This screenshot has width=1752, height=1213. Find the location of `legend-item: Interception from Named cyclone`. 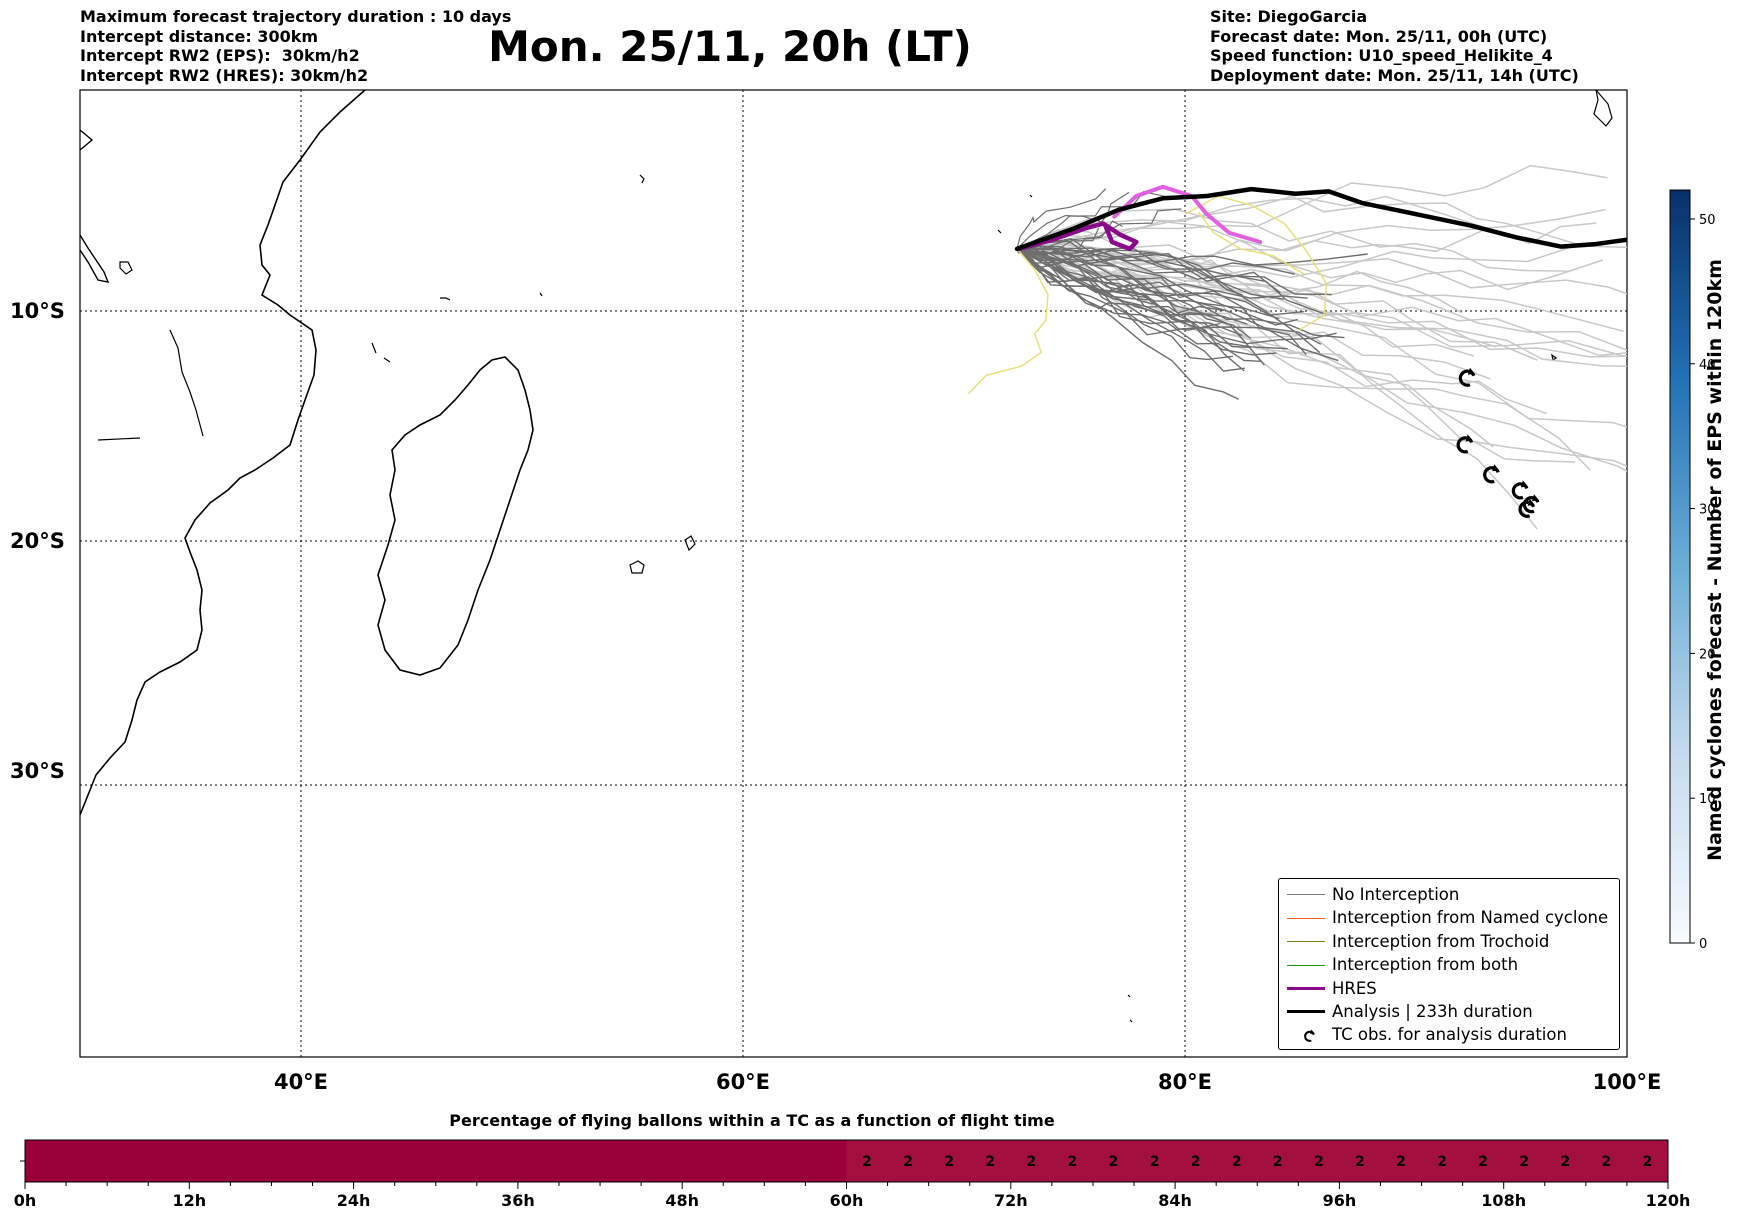

legend-item: Interception from Named cyclone is located at coordinates (1449, 918).